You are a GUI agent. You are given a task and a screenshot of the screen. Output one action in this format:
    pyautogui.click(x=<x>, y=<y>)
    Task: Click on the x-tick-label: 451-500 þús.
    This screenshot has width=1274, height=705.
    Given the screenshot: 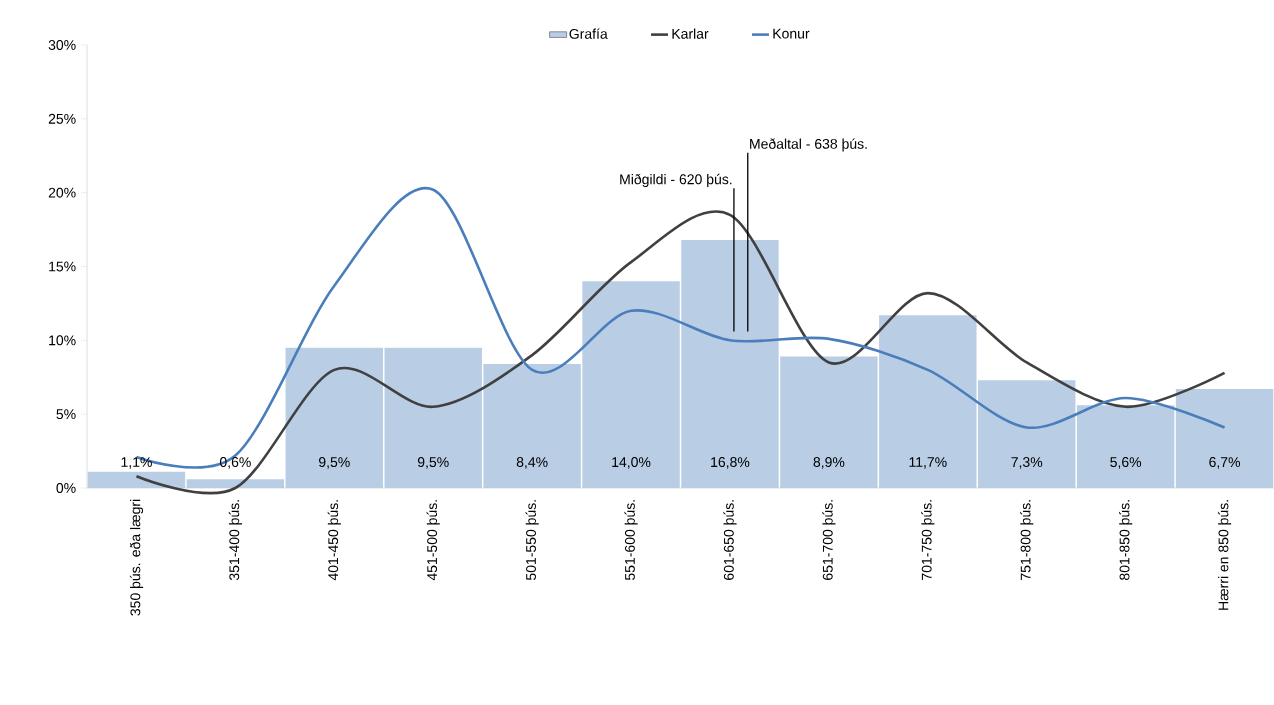 What is the action you would take?
    pyautogui.click(x=433, y=540)
    